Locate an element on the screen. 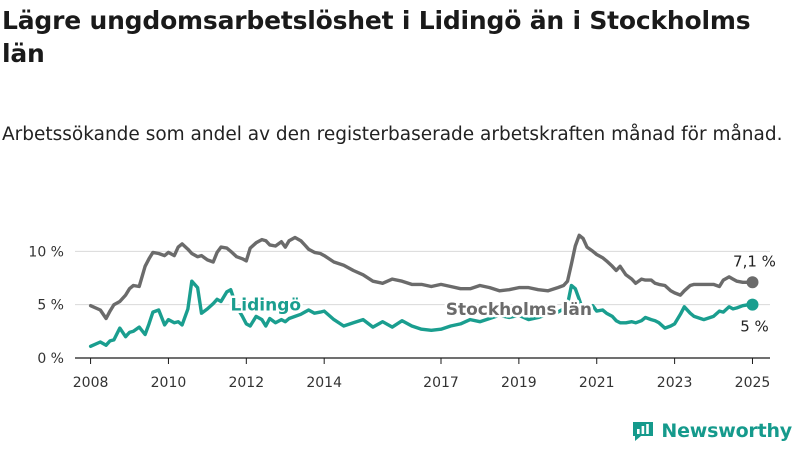  end-value-stockholm: 7,1 % is located at coordinates (754, 261).